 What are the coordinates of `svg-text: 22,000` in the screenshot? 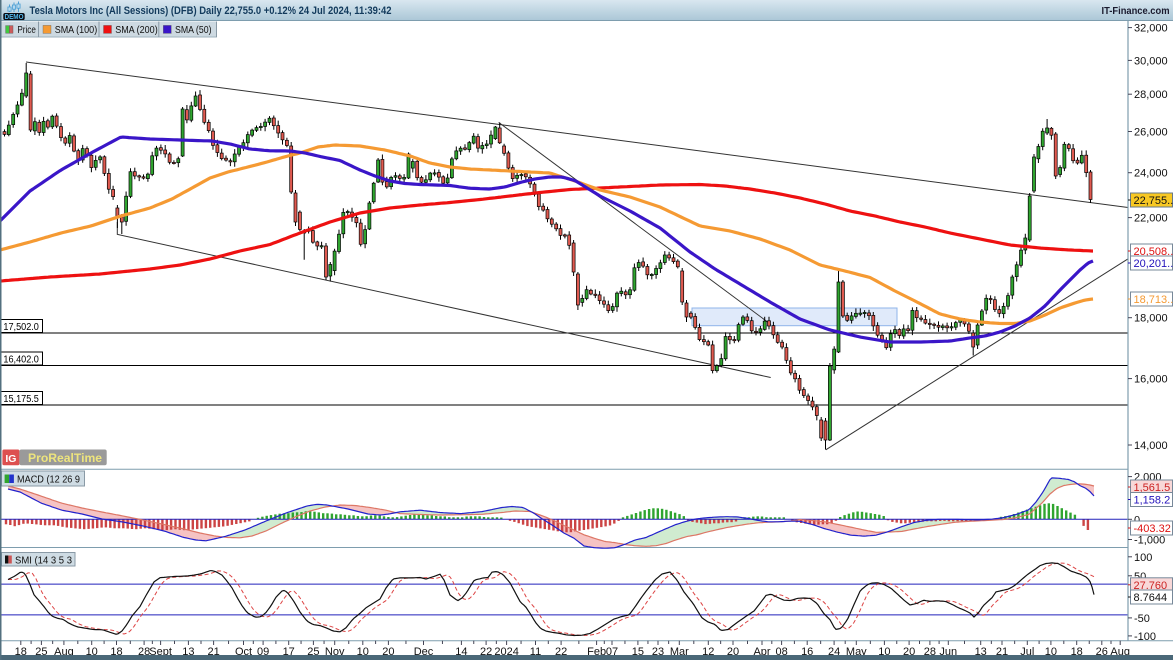 It's located at (1151, 219).